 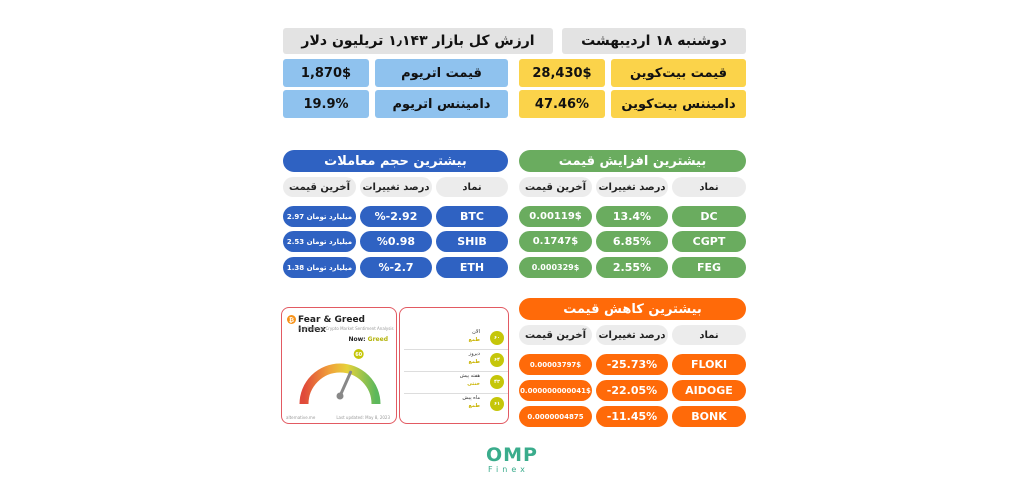 What do you see at coordinates (709, 364) in the screenshot?
I see `losers-symbol: FLOKI` at bounding box center [709, 364].